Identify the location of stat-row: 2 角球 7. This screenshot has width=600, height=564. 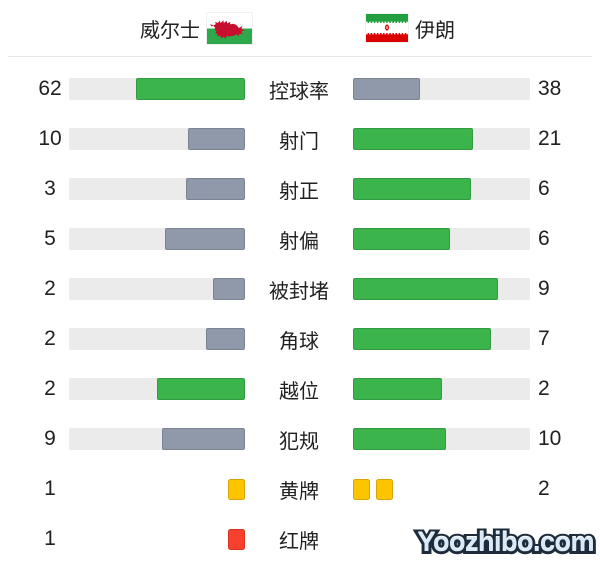
(300, 339).